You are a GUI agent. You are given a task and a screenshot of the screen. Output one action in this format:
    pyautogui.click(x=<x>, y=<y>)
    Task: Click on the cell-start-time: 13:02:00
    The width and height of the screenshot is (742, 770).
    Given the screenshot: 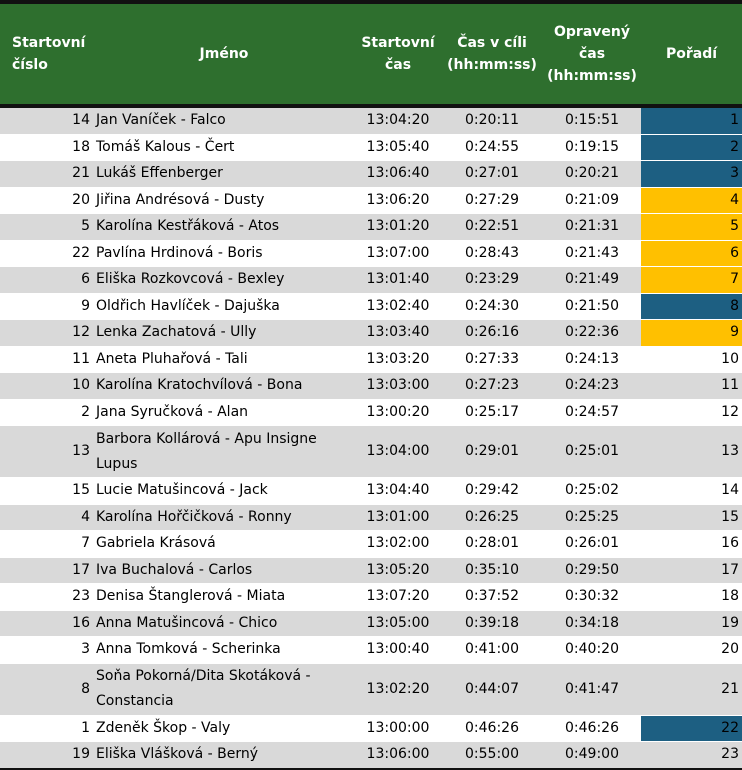 What is the action you would take?
    pyautogui.click(x=398, y=544)
    